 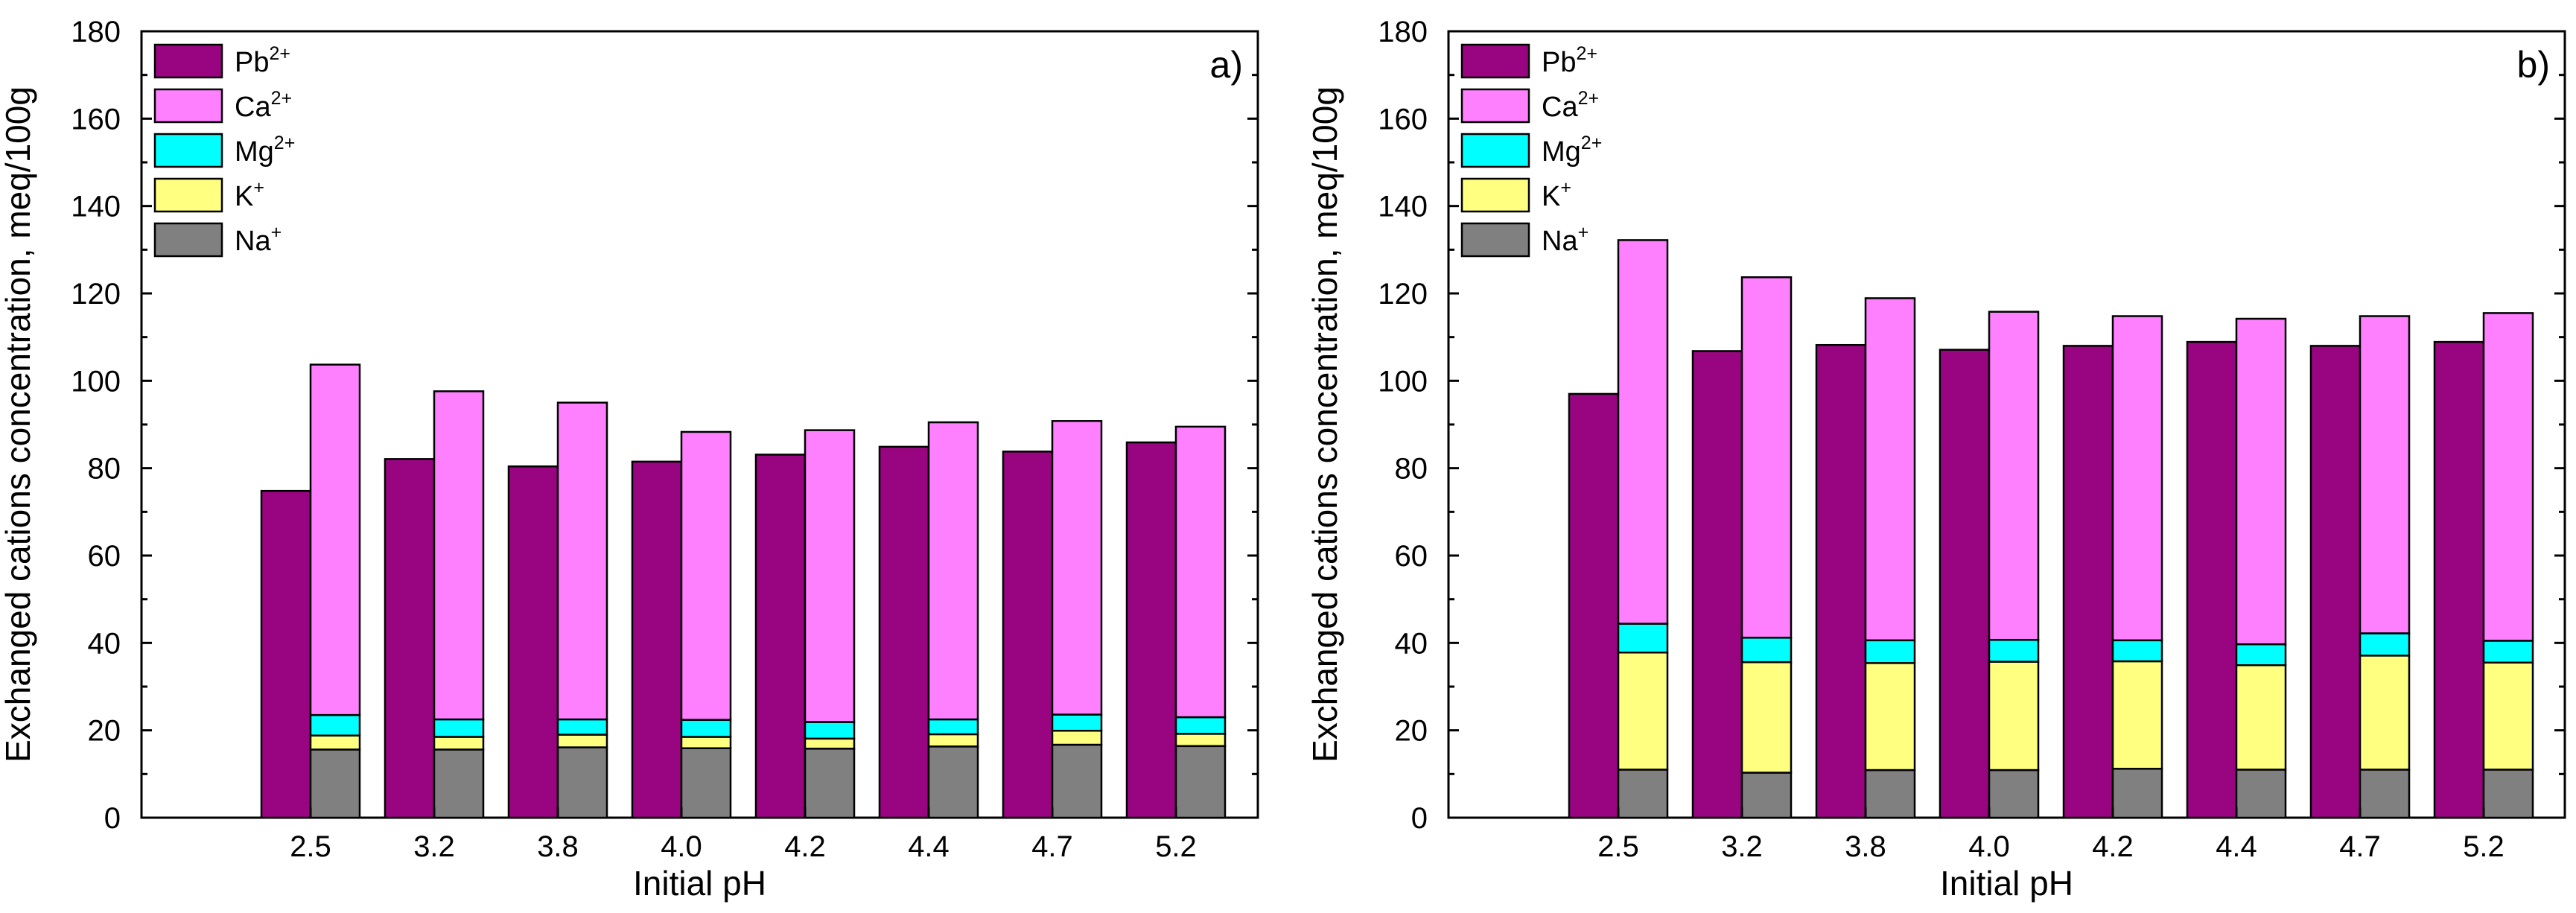 I want to click on x-tick-label: 4.4, so click(x=929, y=846).